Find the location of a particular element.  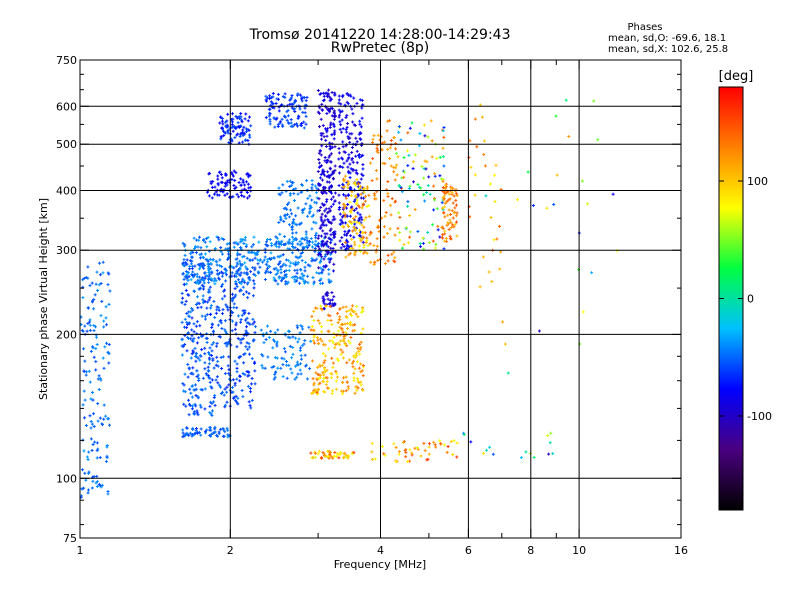

y-tick-label: 500 is located at coordinates (66, 144).